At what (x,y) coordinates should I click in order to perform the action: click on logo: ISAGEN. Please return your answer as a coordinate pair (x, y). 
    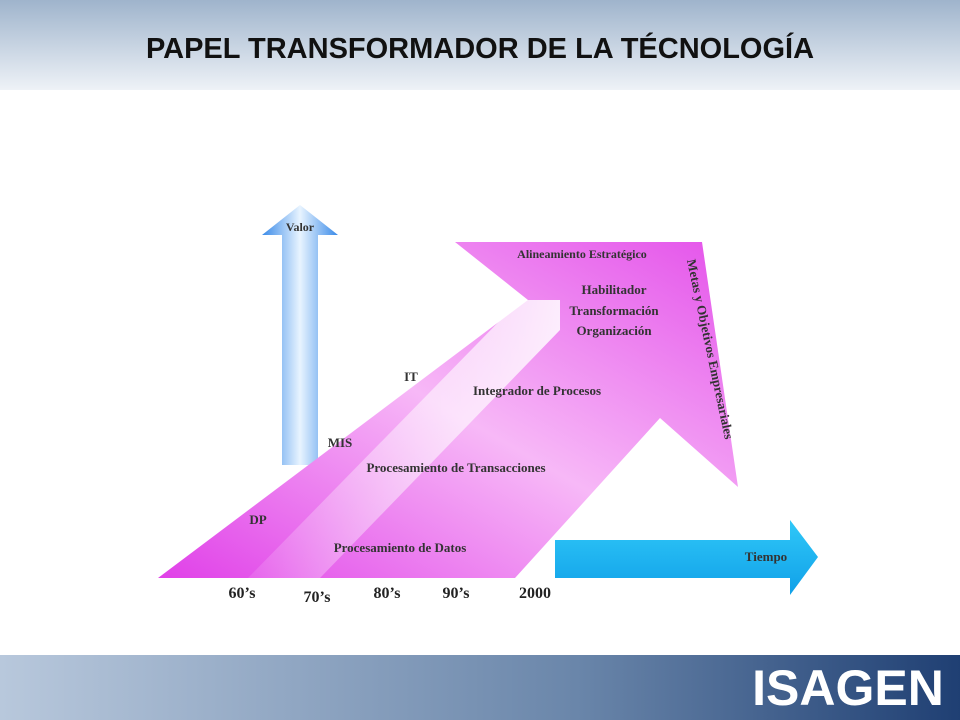
    Looking at the image, I should click on (848, 688).